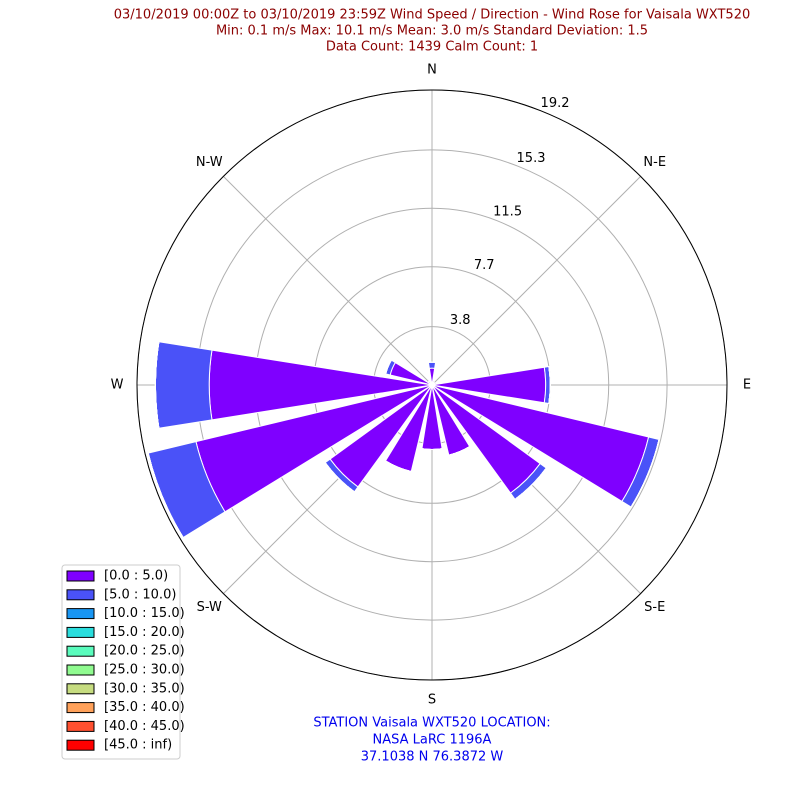 This screenshot has width=800, height=800. What do you see at coordinates (117, 385) in the screenshot?
I see `direction-label: W` at bounding box center [117, 385].